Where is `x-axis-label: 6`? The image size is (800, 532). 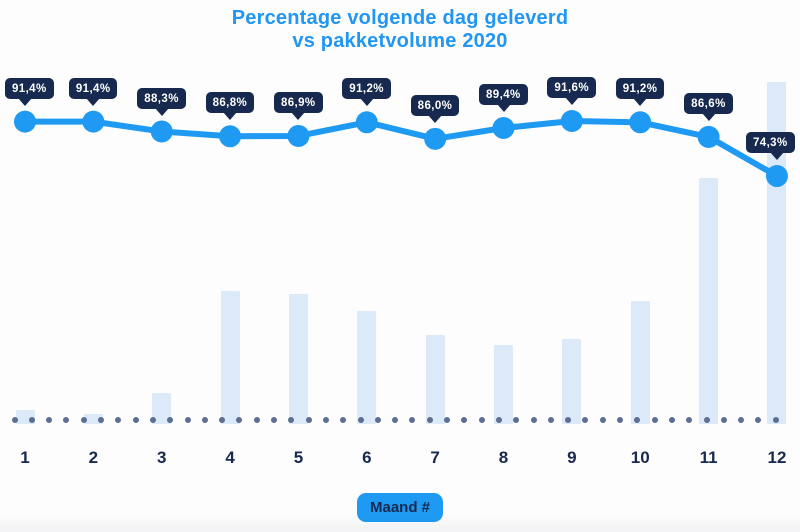 x-axis-label: 6 is located at coordinates (367, 457).